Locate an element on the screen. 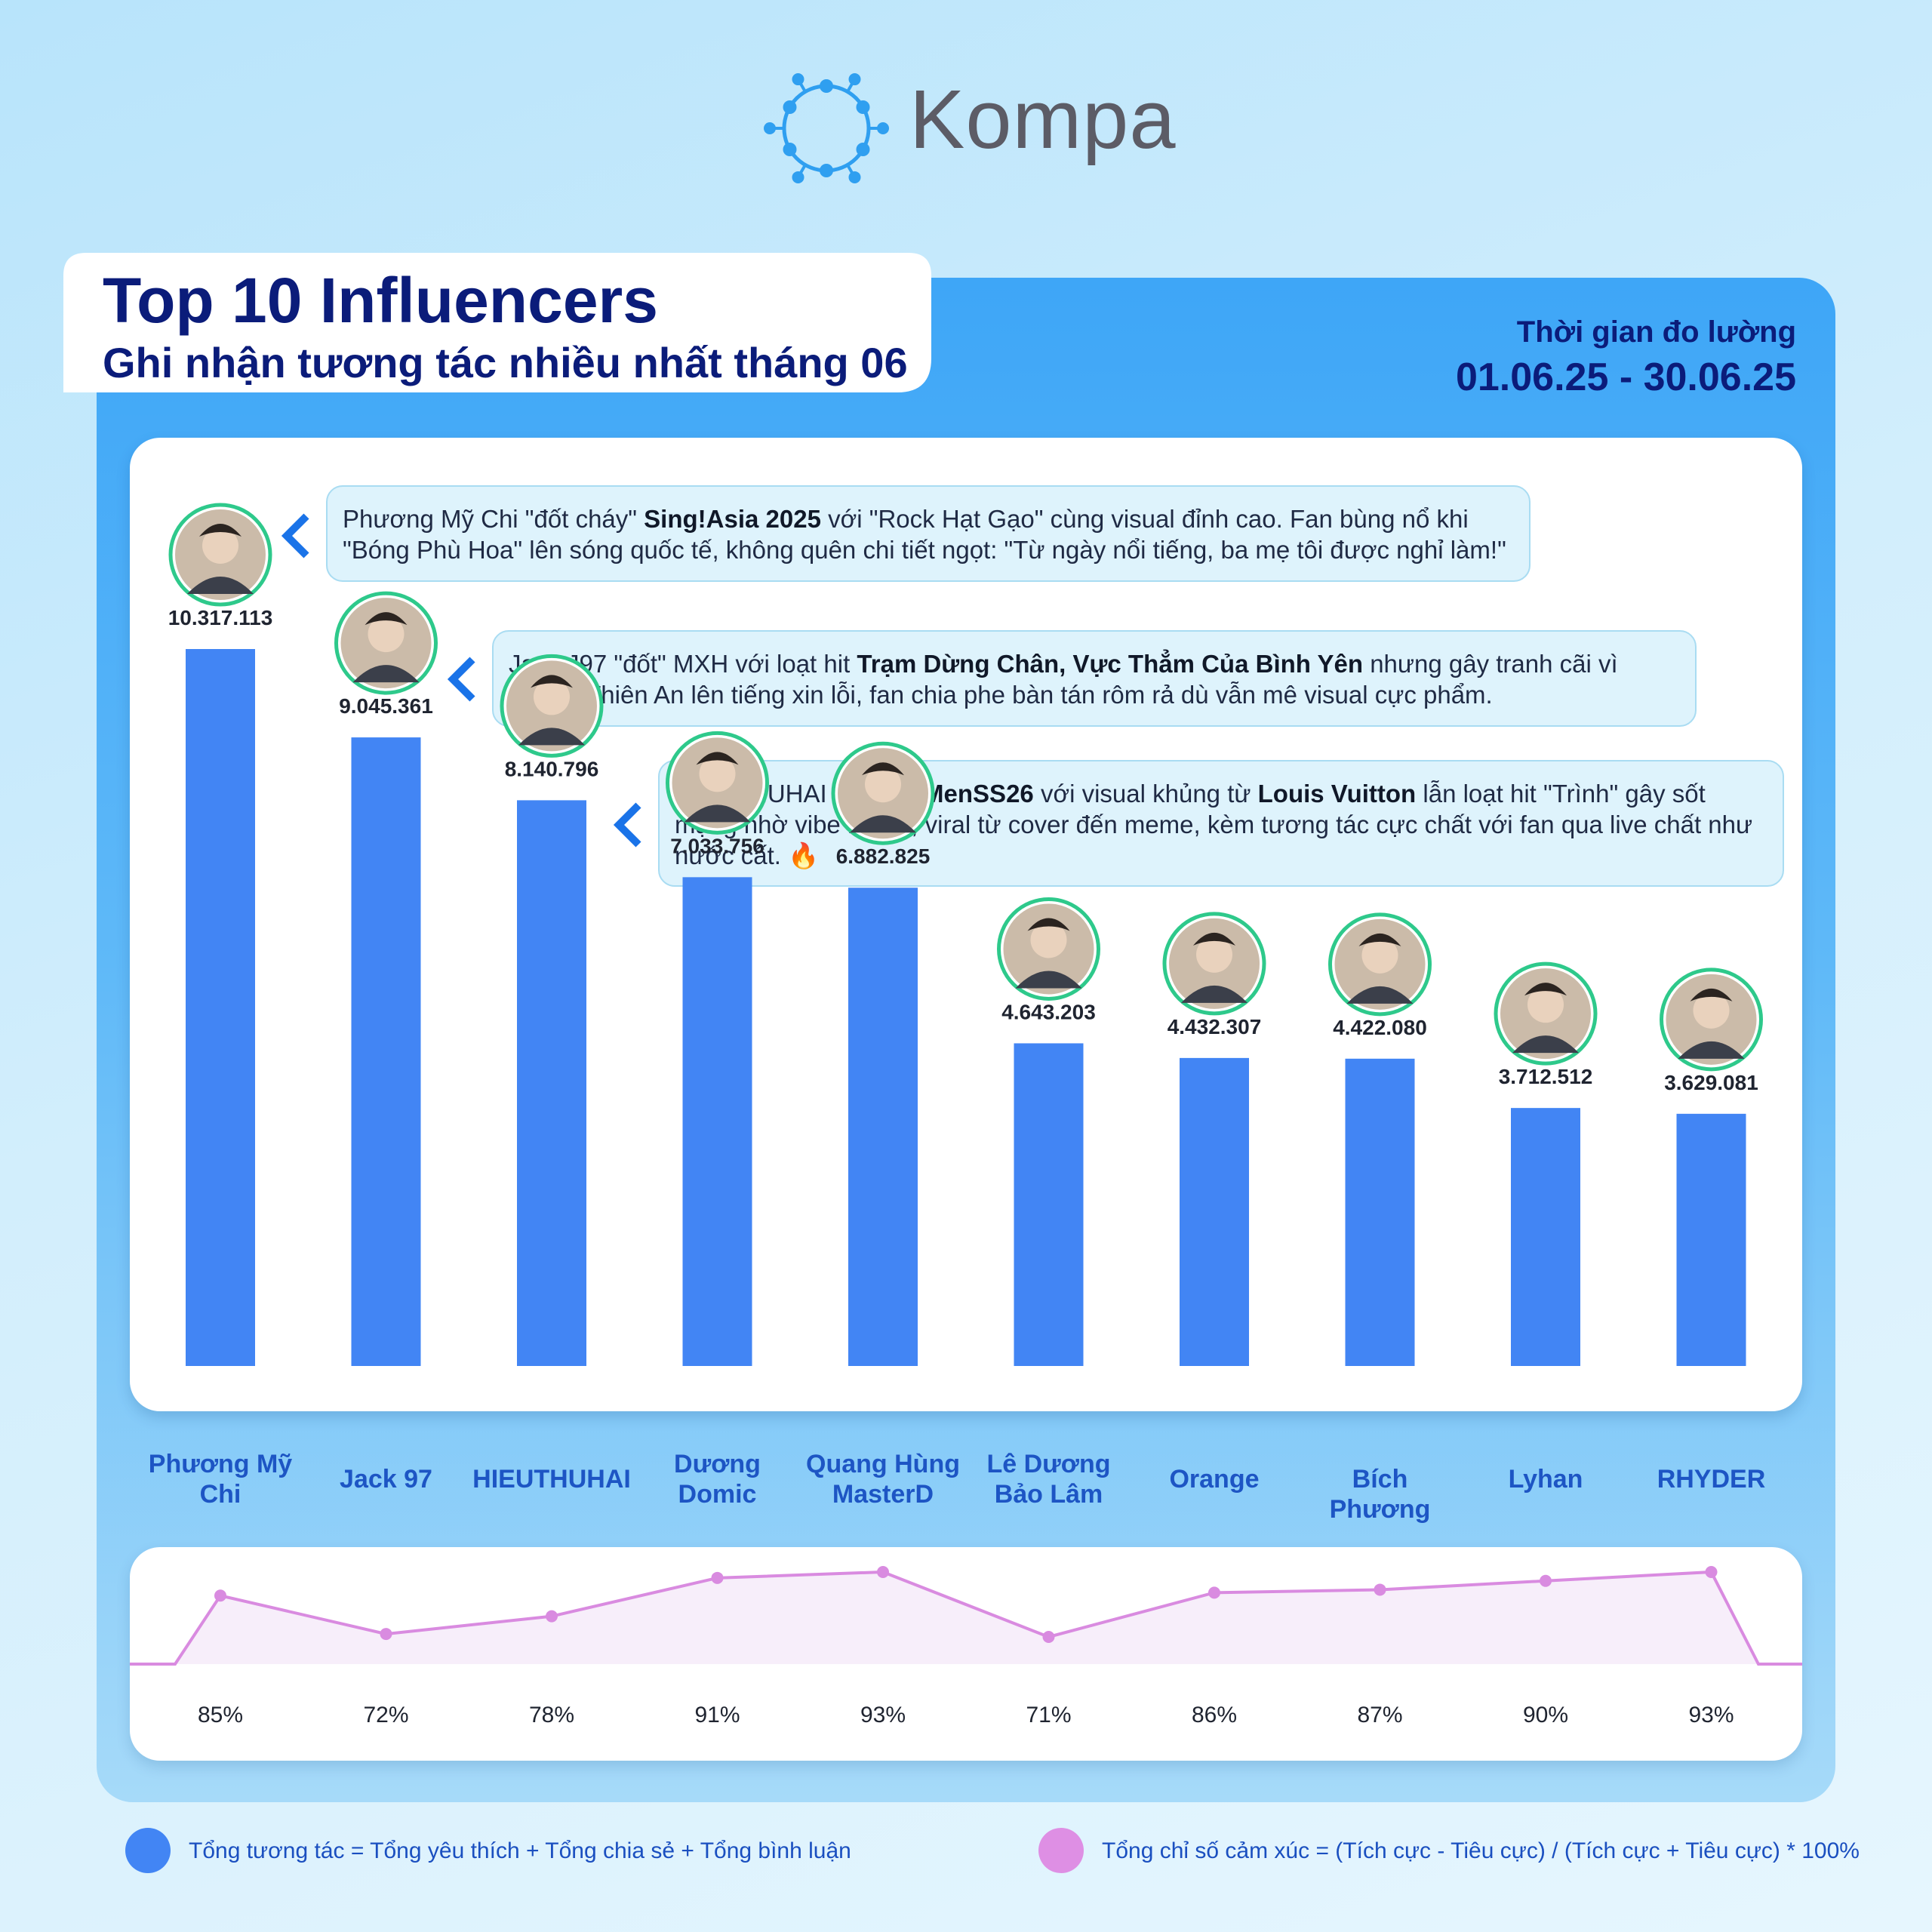 Image resolution: width=1932 pixels, height=1932 pixels. kompa-logo: Kompa is located at coordinates (973, 128).